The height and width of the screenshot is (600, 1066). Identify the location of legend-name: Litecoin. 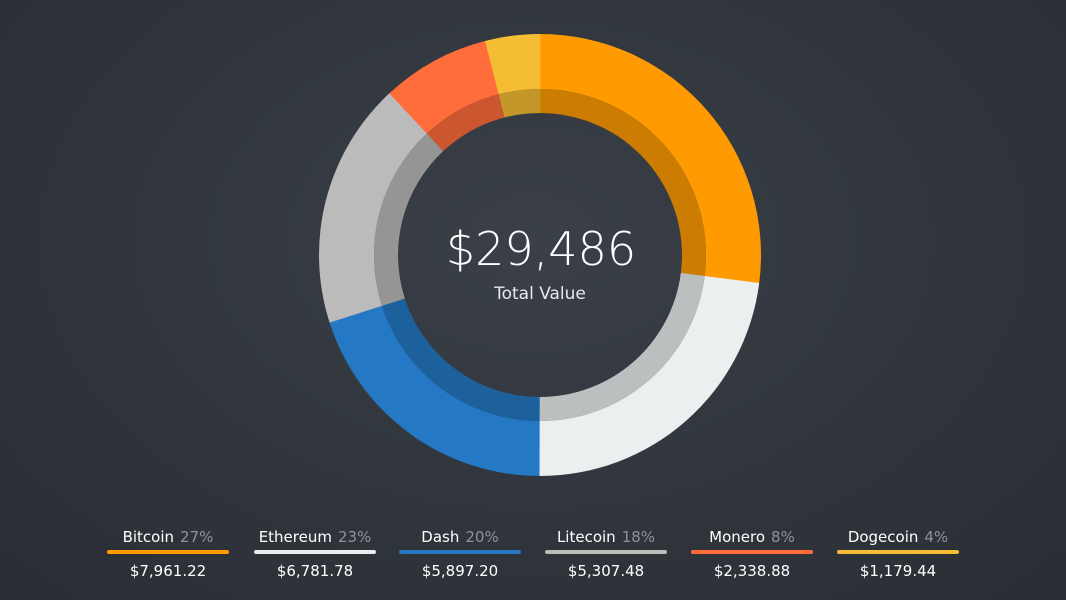
(586, 537).